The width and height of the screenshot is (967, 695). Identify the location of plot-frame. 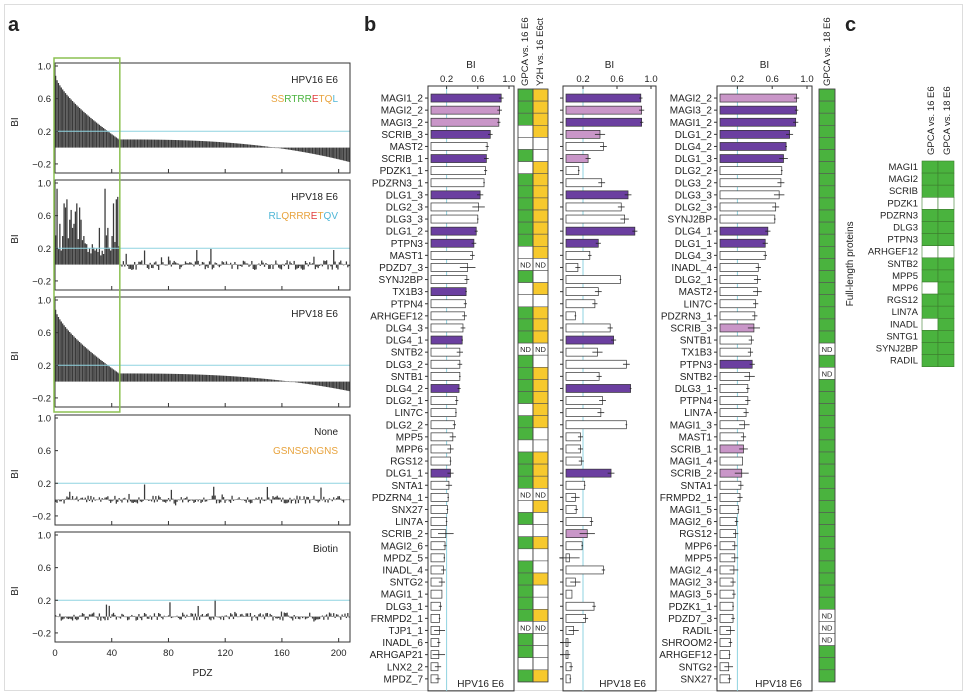
(202, 352).